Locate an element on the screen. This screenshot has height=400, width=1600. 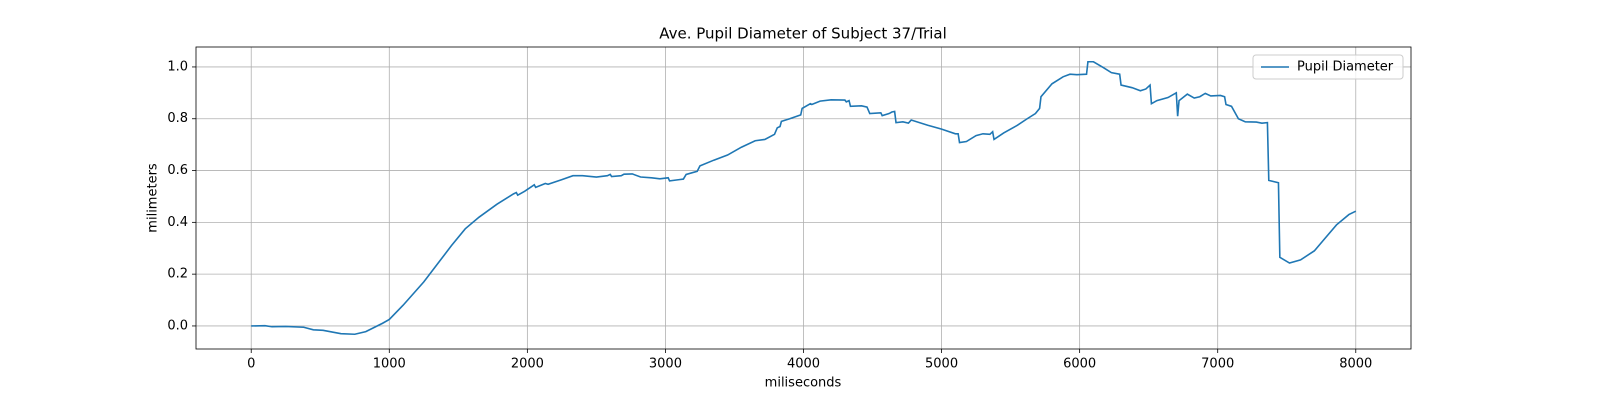
y-tick-label: 0.0 is located at coordinates (177, 325).